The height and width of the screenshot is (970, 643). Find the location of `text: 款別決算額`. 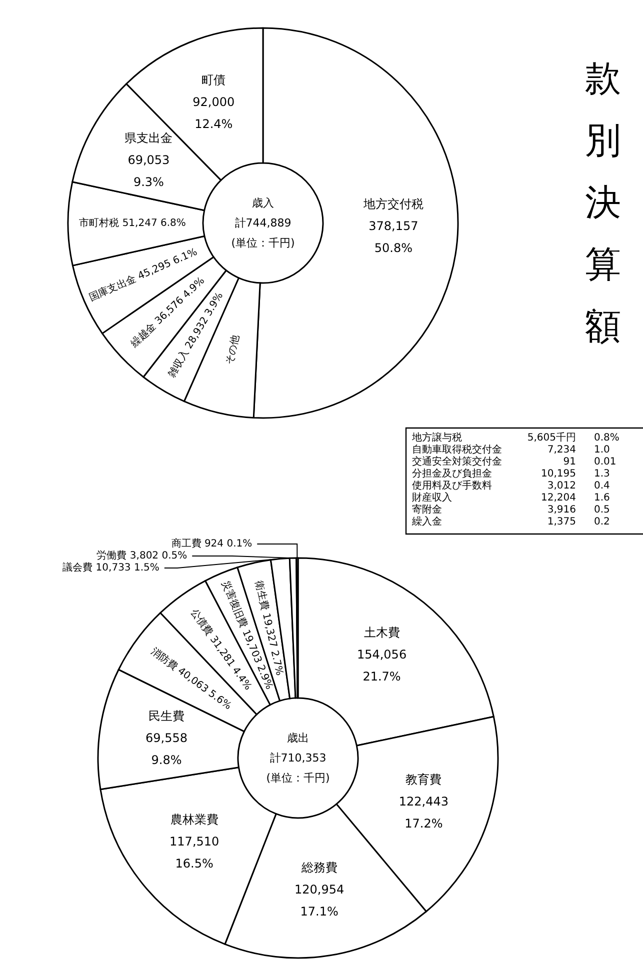

text: 款別決算額 is located at coordinates (603, 203).